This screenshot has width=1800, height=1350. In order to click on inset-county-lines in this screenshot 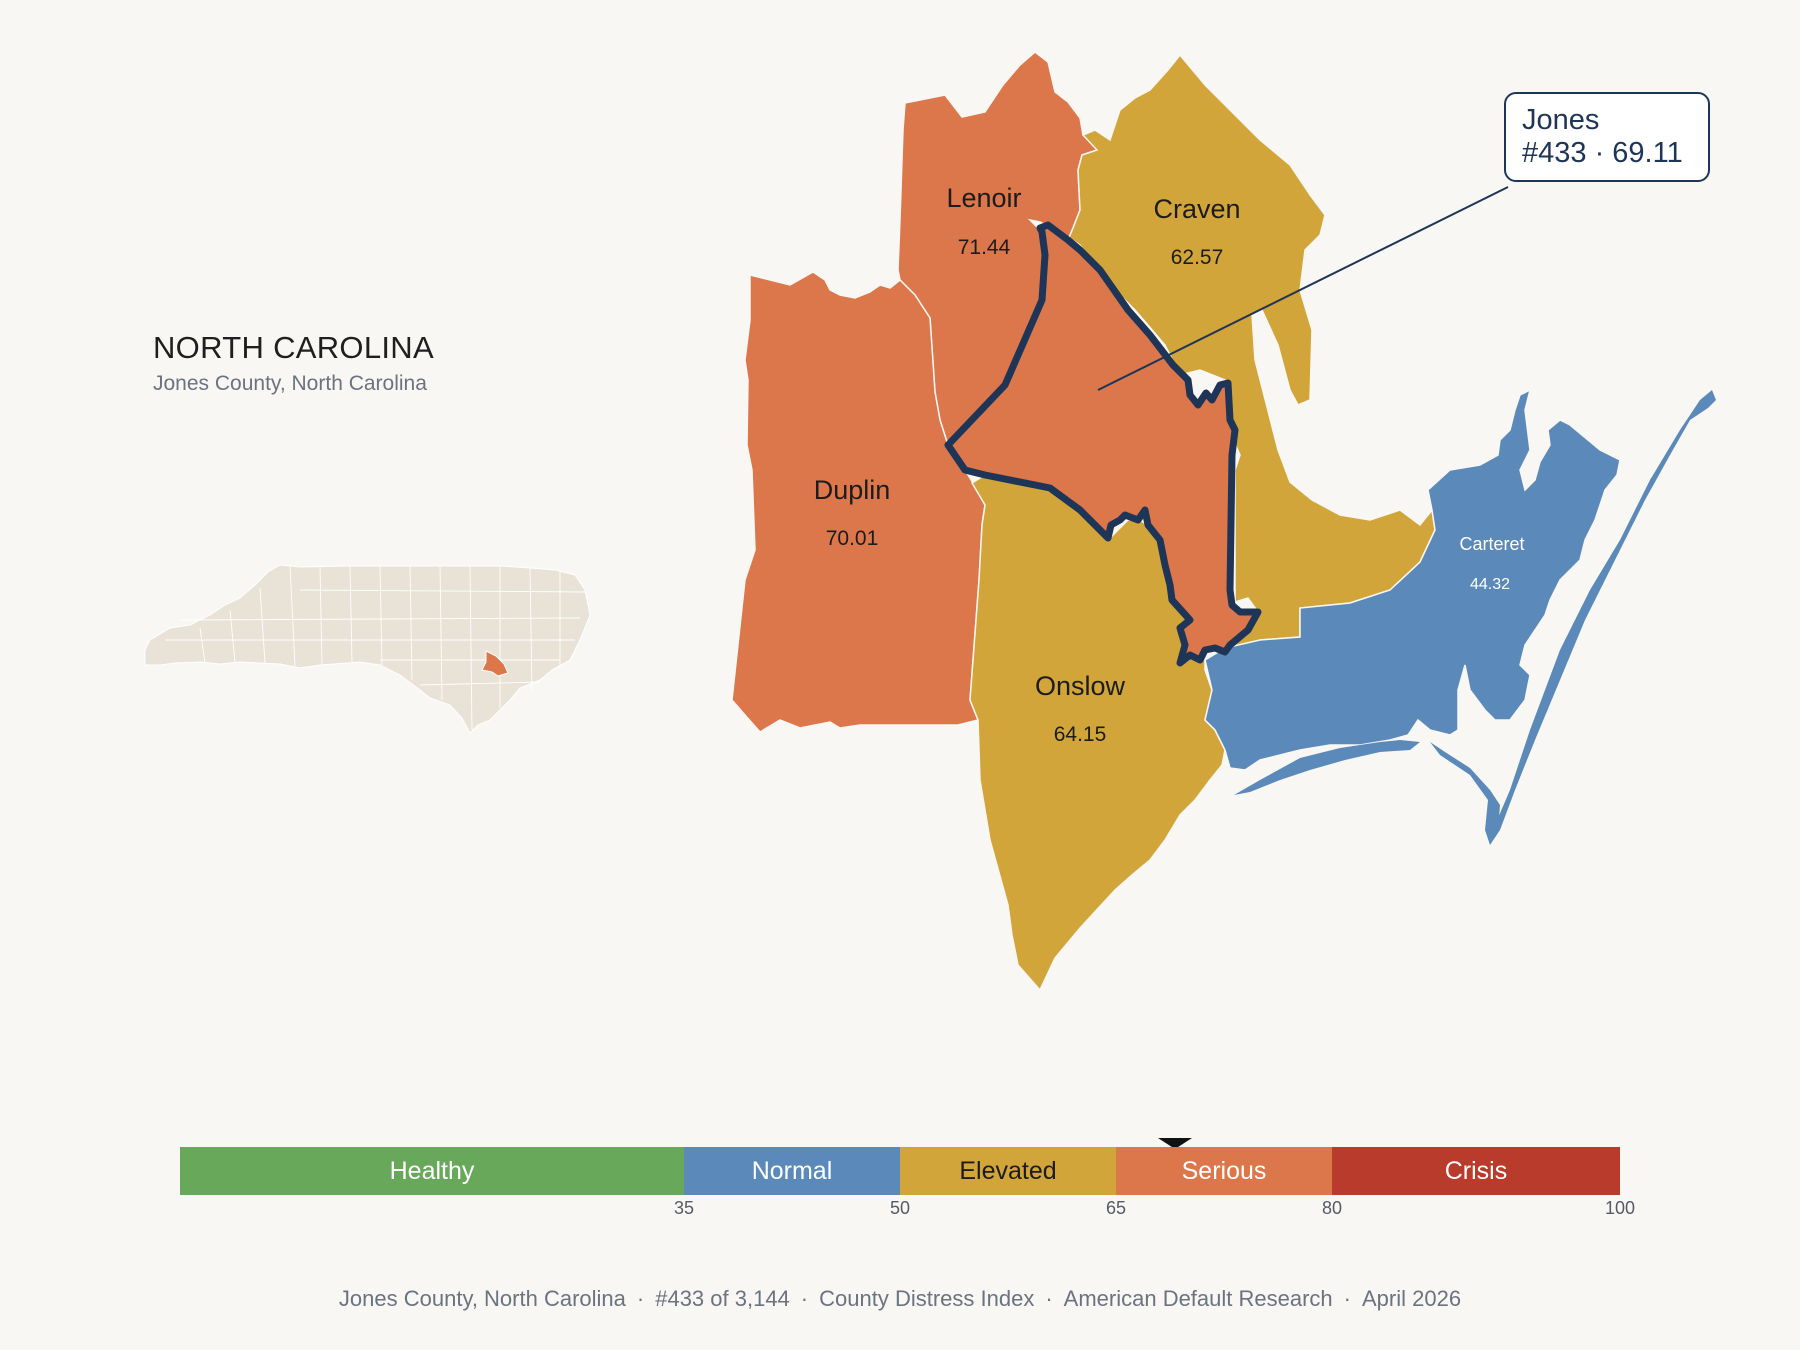, I will do `click(375, 648)`.